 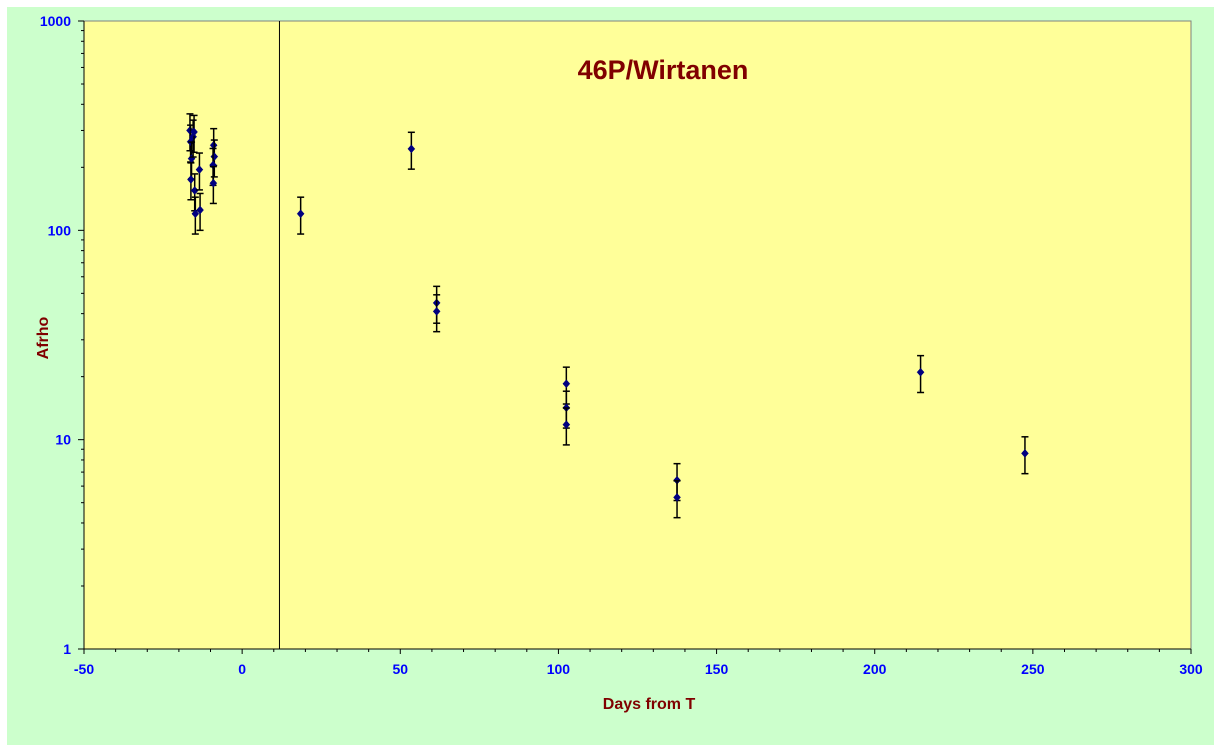 What do you see at coordinates (84, 669) in the screenshot?
I see `x-tick-label: -50` at bounding box center [84, 669].